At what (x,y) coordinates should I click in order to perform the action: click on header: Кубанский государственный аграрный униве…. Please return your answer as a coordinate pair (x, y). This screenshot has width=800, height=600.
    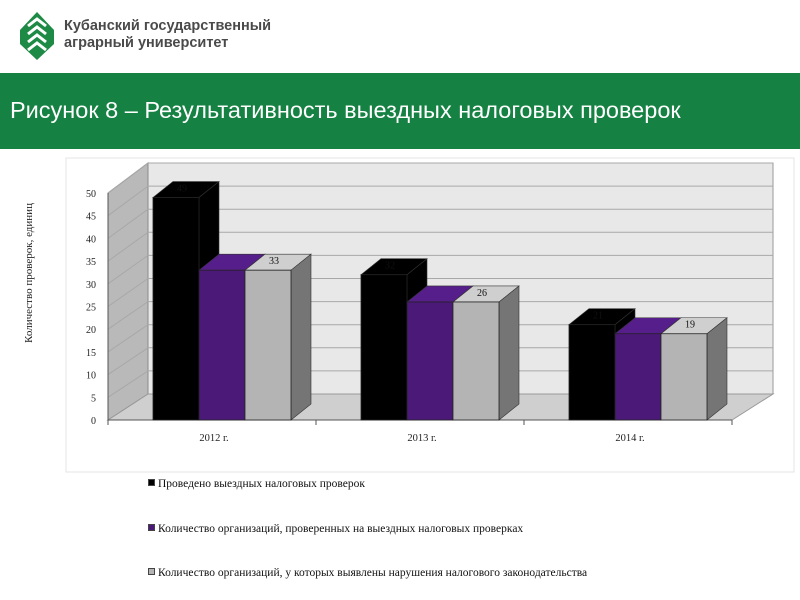
    Looking at the image, I should click on (400, 36).